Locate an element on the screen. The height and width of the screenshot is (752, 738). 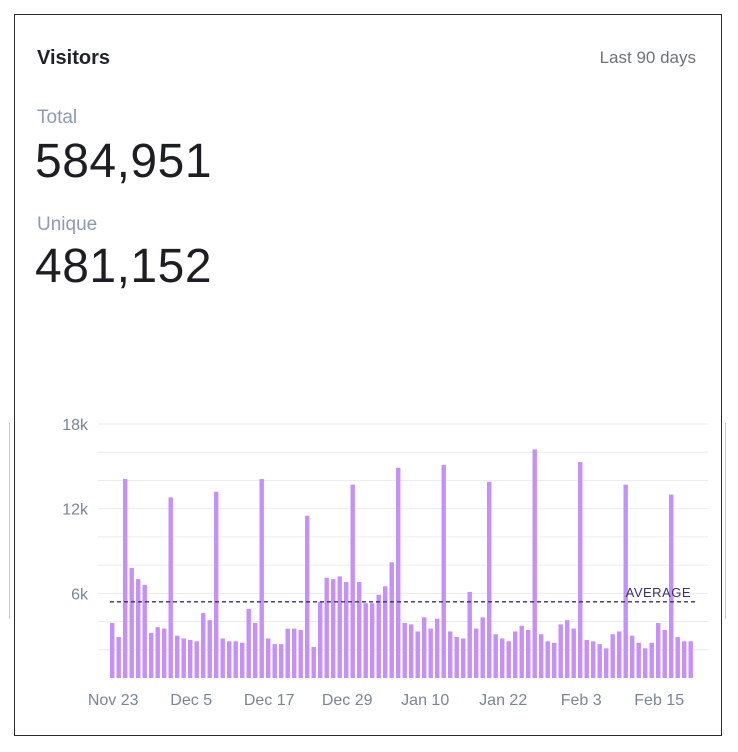
x-tick-label: Dec 29 is located at coordinates (347, 700).